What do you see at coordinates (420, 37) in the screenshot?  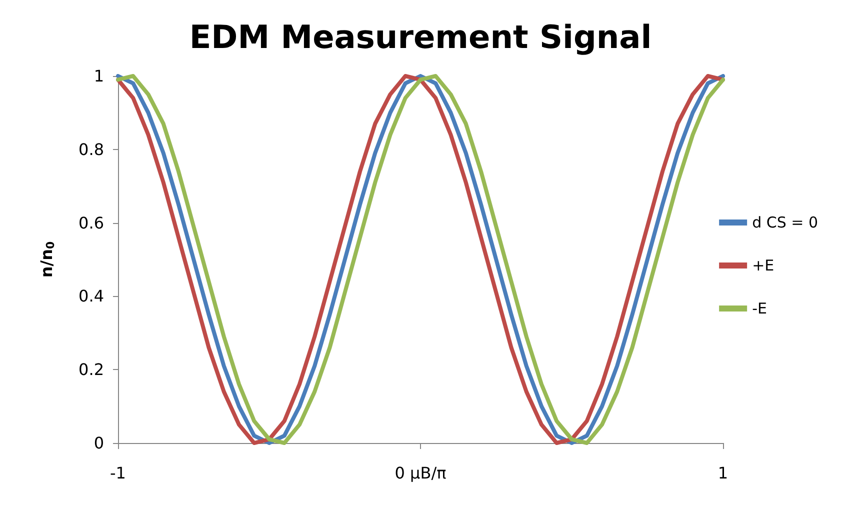 I see `chart-title: EDM Measurement Signal` at bounding box center [420, 37].